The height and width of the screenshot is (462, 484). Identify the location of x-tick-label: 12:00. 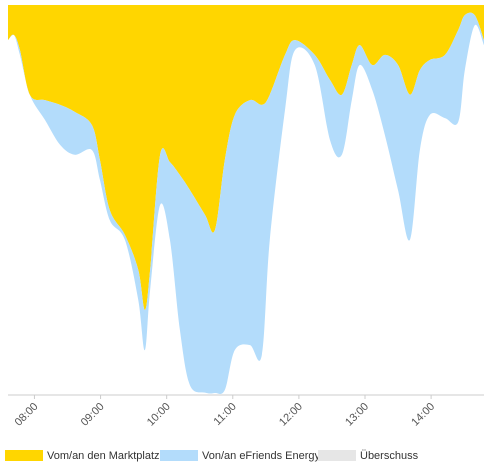
(291, 415).